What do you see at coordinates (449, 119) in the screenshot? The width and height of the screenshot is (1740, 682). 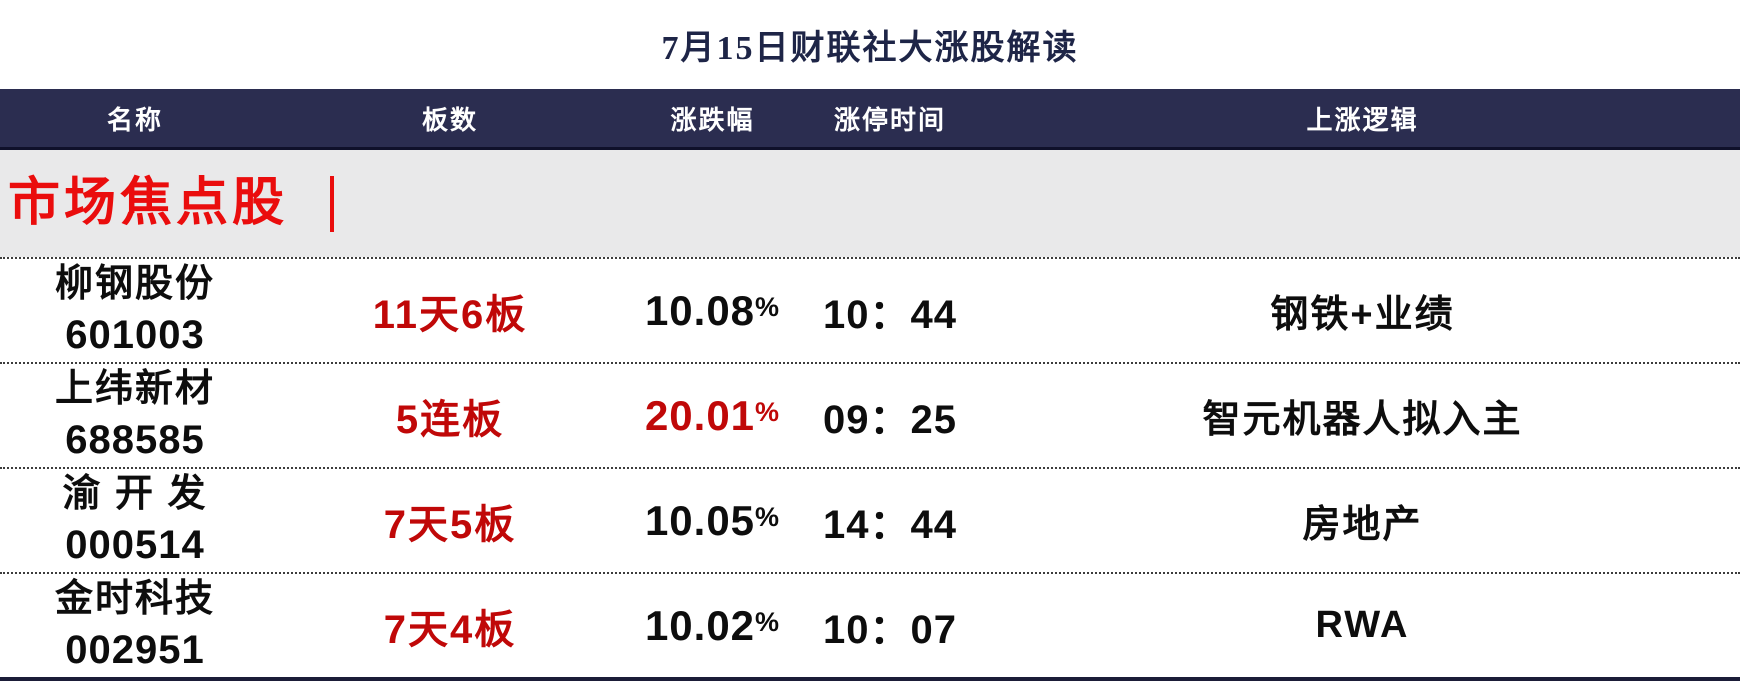 I see `column-header-boards: 板数` at bounding box center [449, 119].